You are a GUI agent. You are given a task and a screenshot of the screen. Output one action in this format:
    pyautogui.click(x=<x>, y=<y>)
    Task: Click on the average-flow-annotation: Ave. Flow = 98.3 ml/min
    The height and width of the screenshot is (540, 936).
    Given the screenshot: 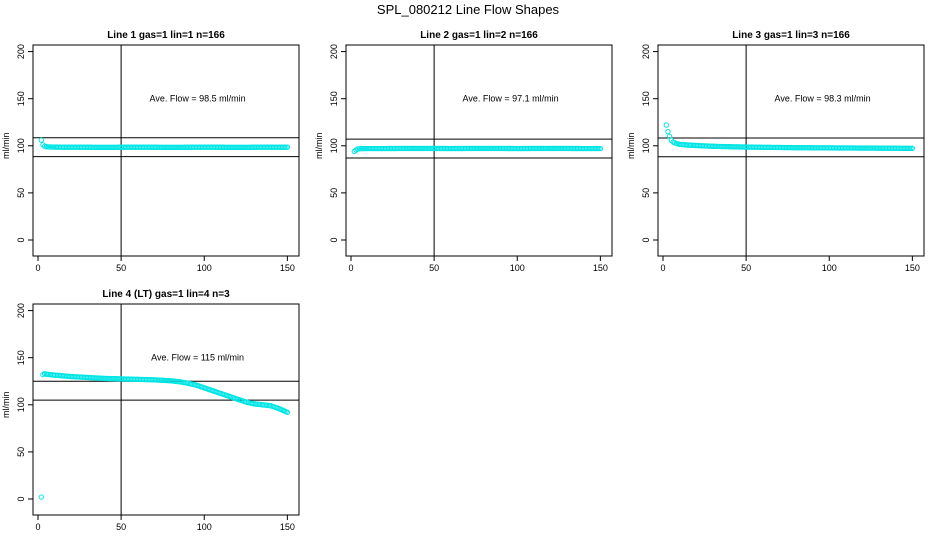 What is the action you would take?
    pyautogui.click(x=823, y=99)
    